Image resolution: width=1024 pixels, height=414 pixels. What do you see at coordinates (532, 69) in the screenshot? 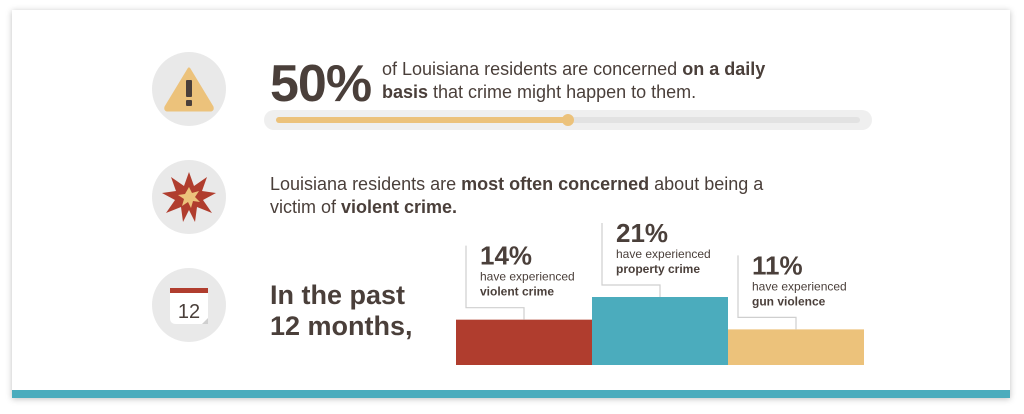
I see `stat-text-part: of Louisiana residents are concerned` at bounding box center [532, 69].